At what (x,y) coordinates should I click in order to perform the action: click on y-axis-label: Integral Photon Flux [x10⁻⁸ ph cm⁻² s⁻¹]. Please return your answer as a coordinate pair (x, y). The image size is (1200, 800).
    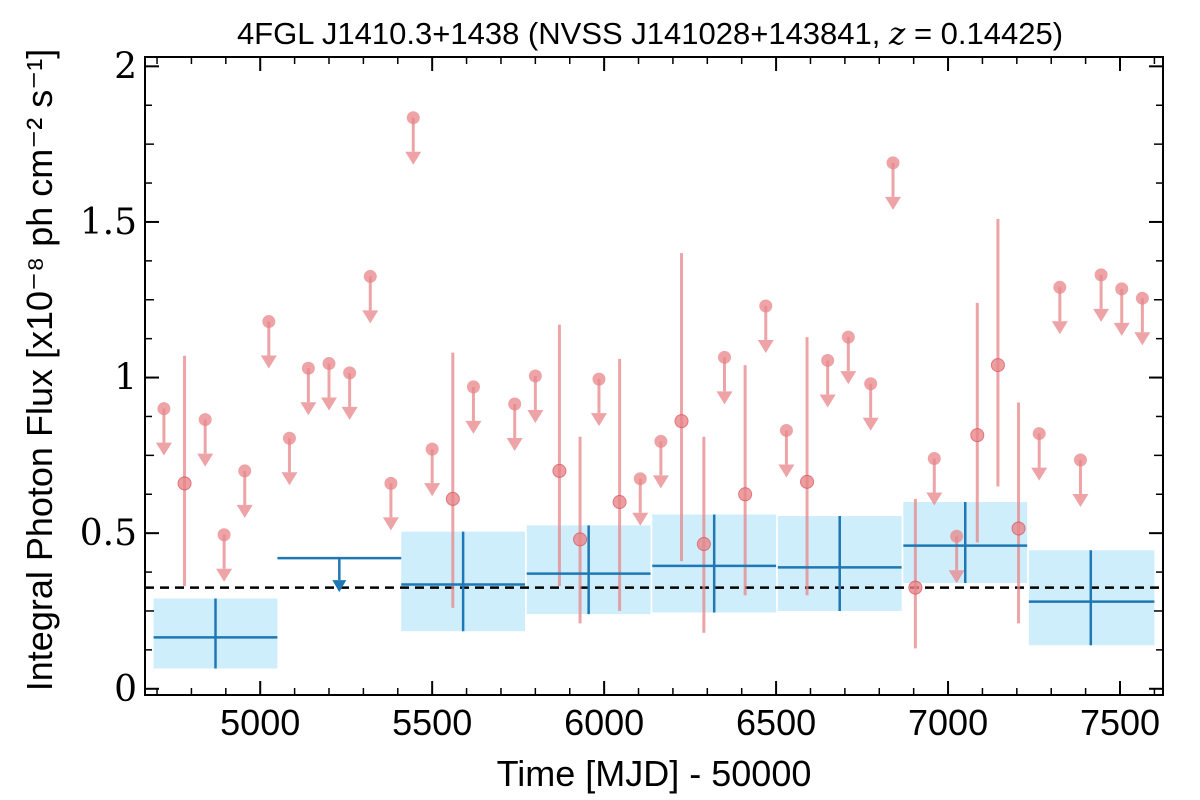
    Looking at the image, I should click on (39, 370).